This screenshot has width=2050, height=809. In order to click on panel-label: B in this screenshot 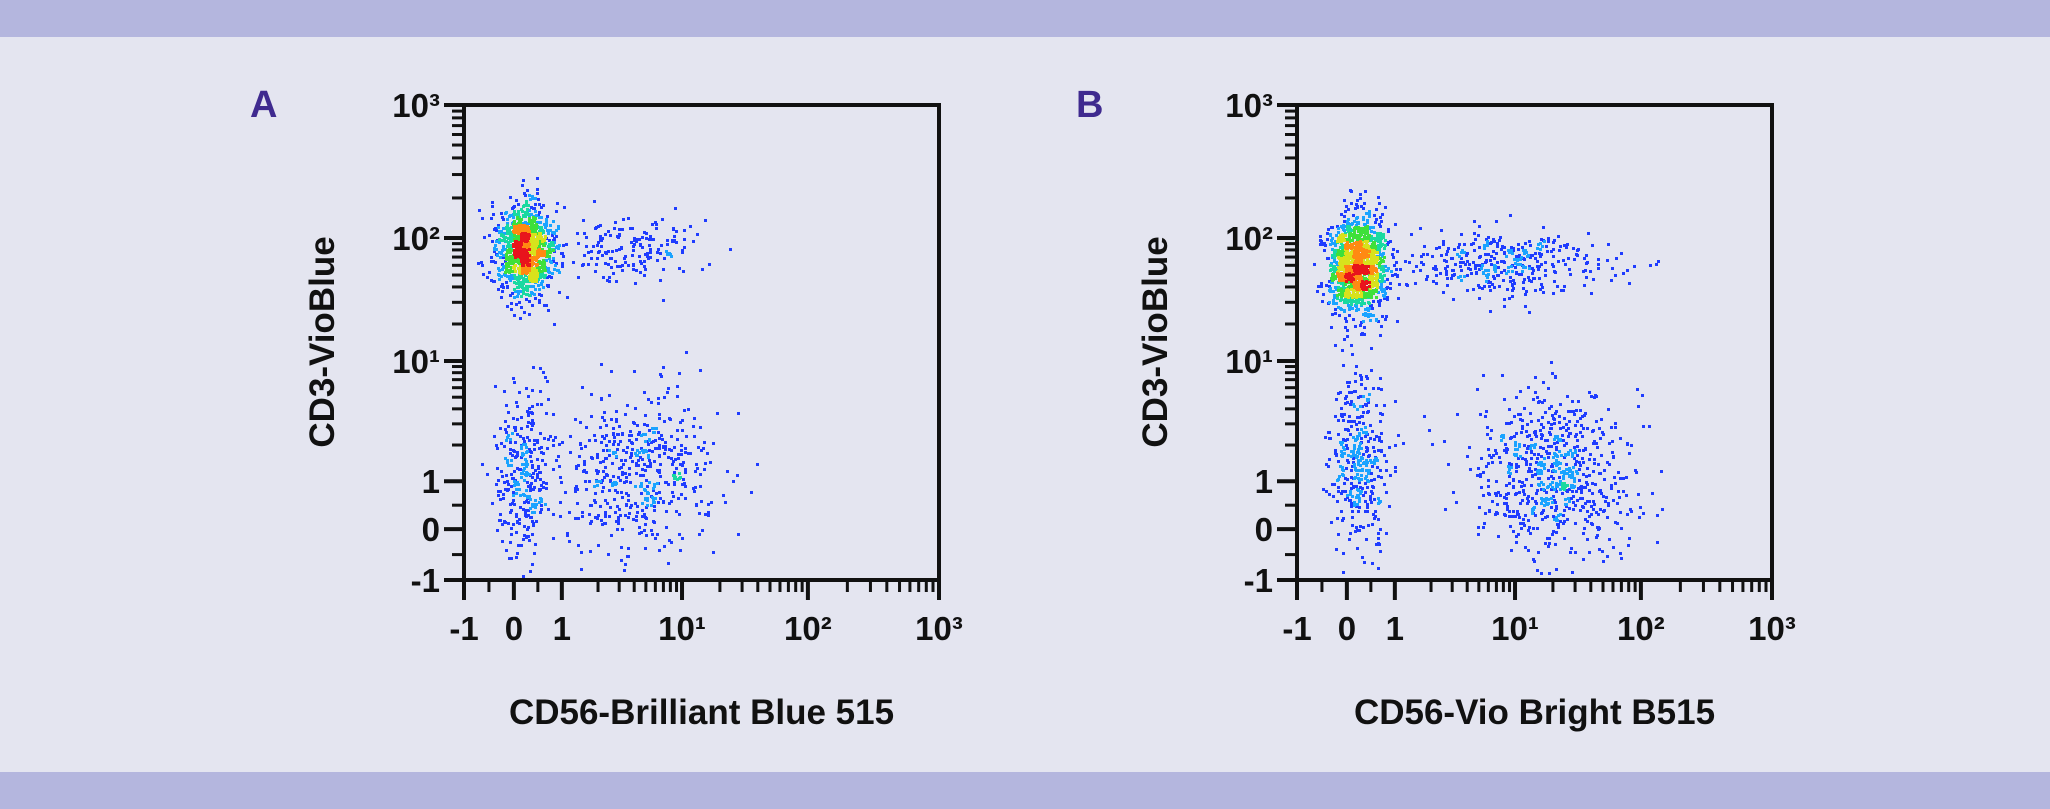, I will do `click(1089, 105)`.